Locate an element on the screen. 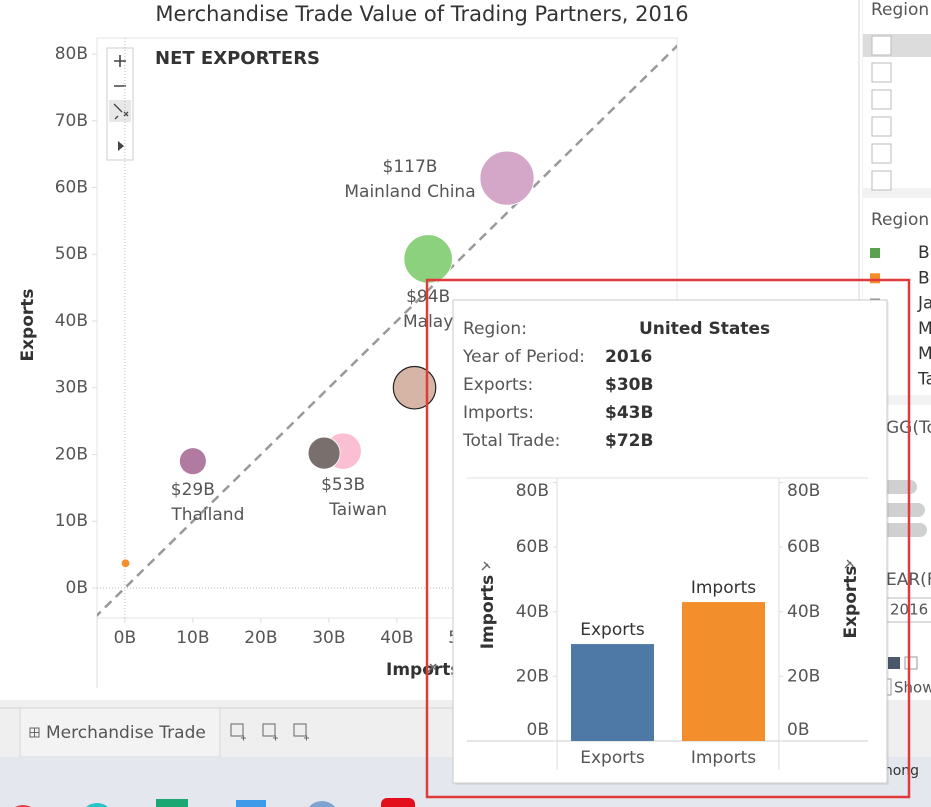  sheet-tab is located at coordinates (120, 732).